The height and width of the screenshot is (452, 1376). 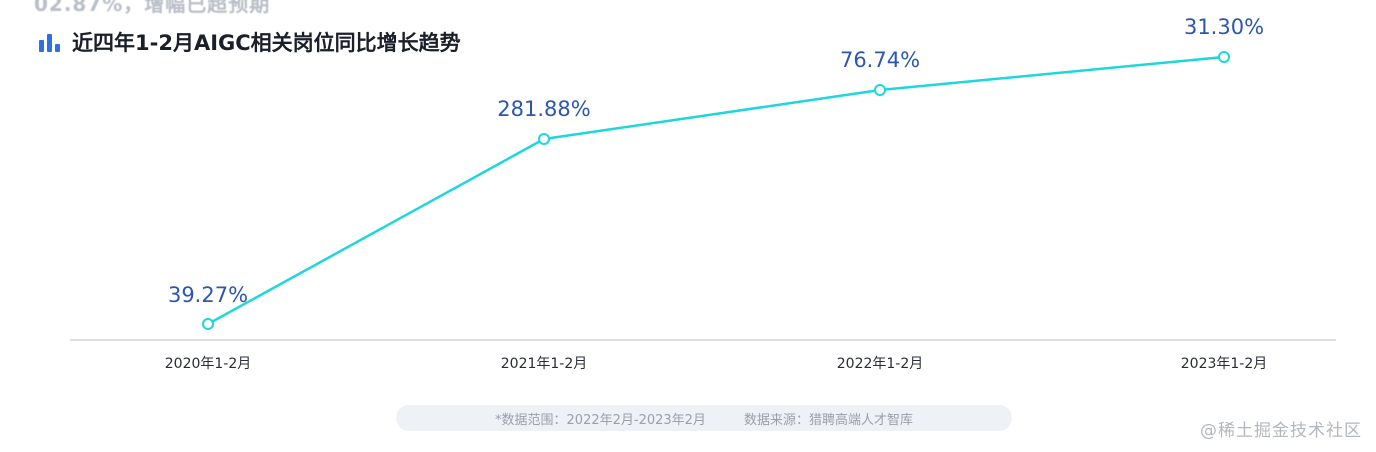 I want to click on data-label-1: 39.27%, so click(x=208, y=295).